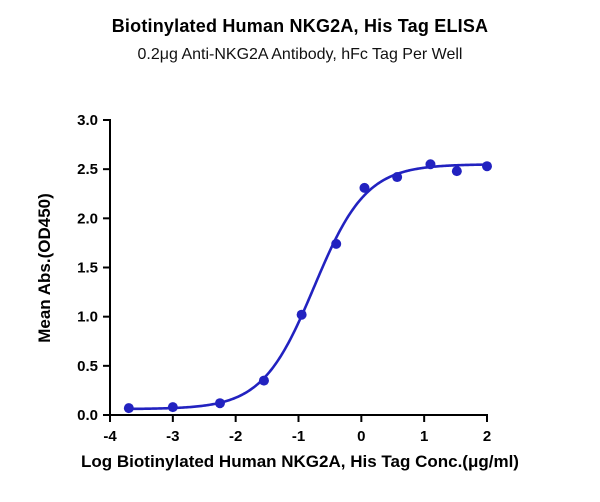 This screenshot has width=600, height=502. I want to click on x-tick-label: -1, so click(298, 436).